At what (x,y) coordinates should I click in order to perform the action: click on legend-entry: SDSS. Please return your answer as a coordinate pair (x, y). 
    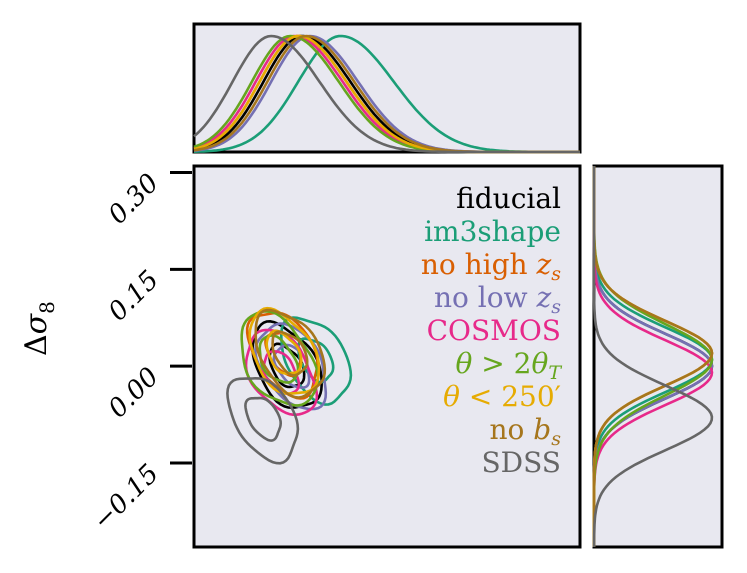
    Looking at the image, I should click on (521, 462).